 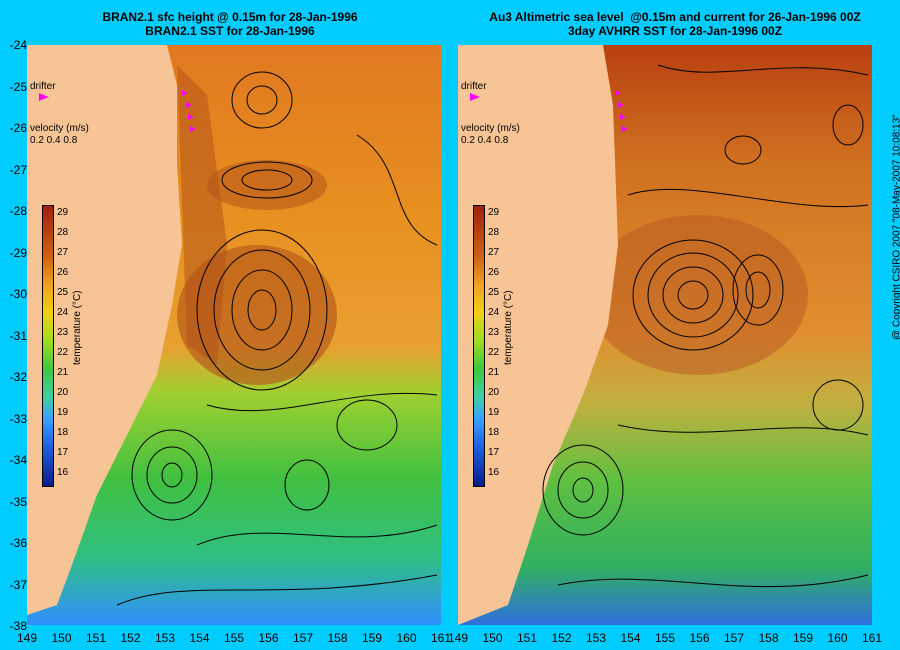 I want to click on latitude-tick: -27, so click(x=18, y=169).